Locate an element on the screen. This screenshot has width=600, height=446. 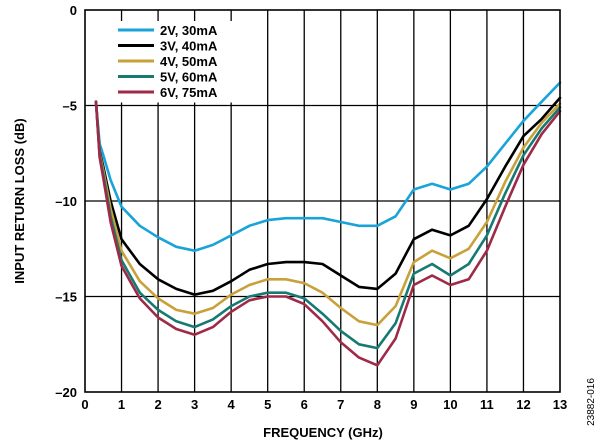
y-axis-title: INPUT RETURN LOSS (dB) is located at coordinates (19, 200).